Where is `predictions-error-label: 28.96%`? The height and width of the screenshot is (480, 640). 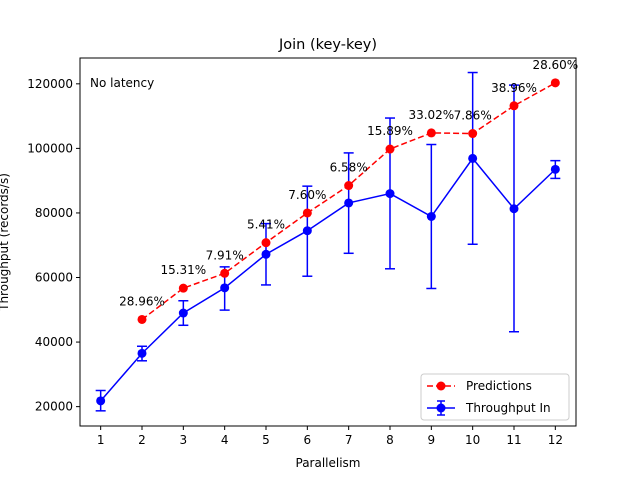 predictions-error-label: 28.96% is located at coordinates (142, 301).